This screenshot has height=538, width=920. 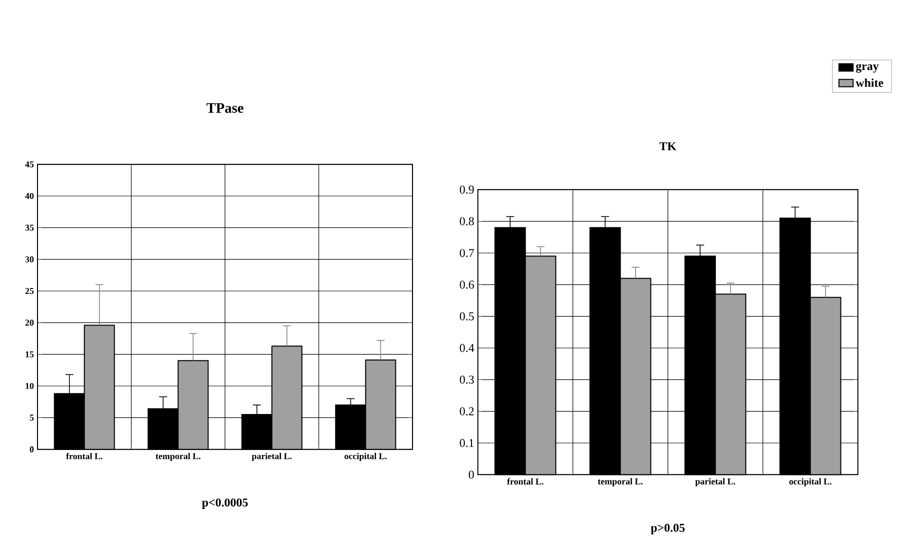 What do you see at coordinates (30, 355) in the screenshot?
I see `y-tick-label: 15` at bounding box center [30, 355].